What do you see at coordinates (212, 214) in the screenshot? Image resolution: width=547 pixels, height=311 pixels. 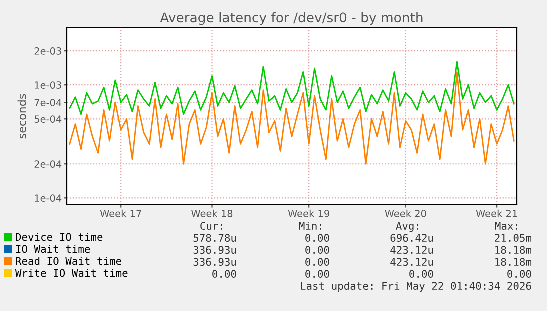 I see `x-tick-label: Week 18` at bounding box center [212, 214].